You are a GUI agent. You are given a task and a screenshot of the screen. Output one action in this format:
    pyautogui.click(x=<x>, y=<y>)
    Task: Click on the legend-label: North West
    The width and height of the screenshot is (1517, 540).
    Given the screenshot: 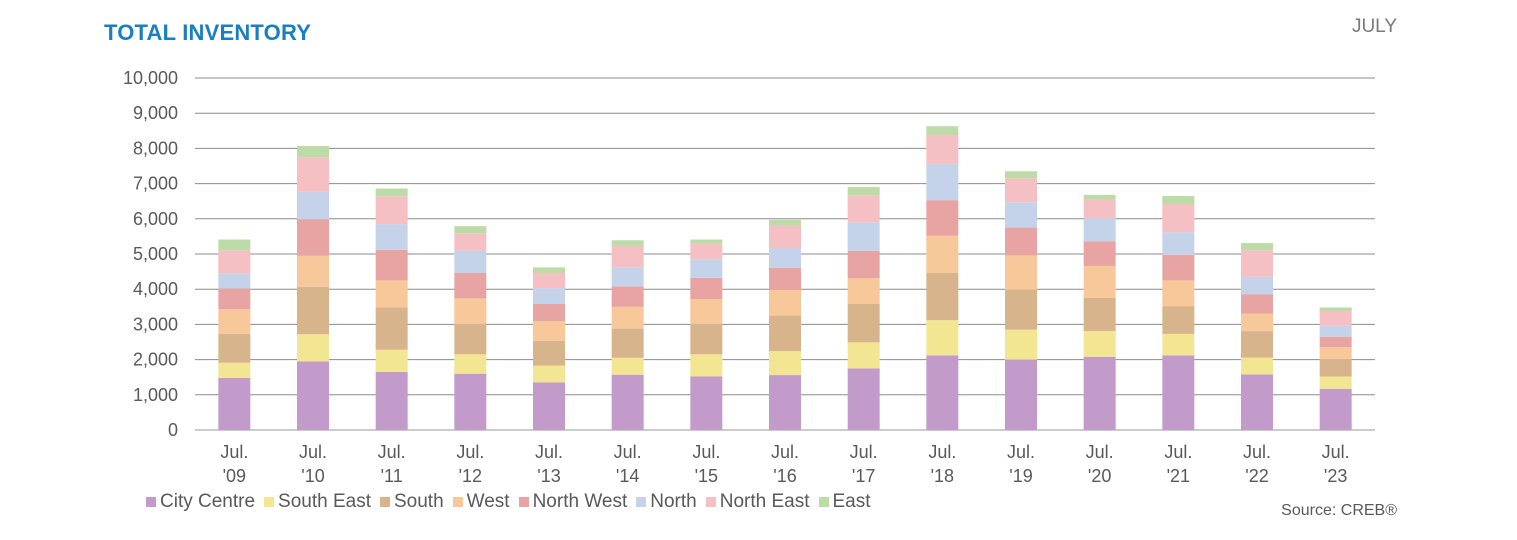 What is the action you would take?
    pyautogui.click(x=580, y=501)
    